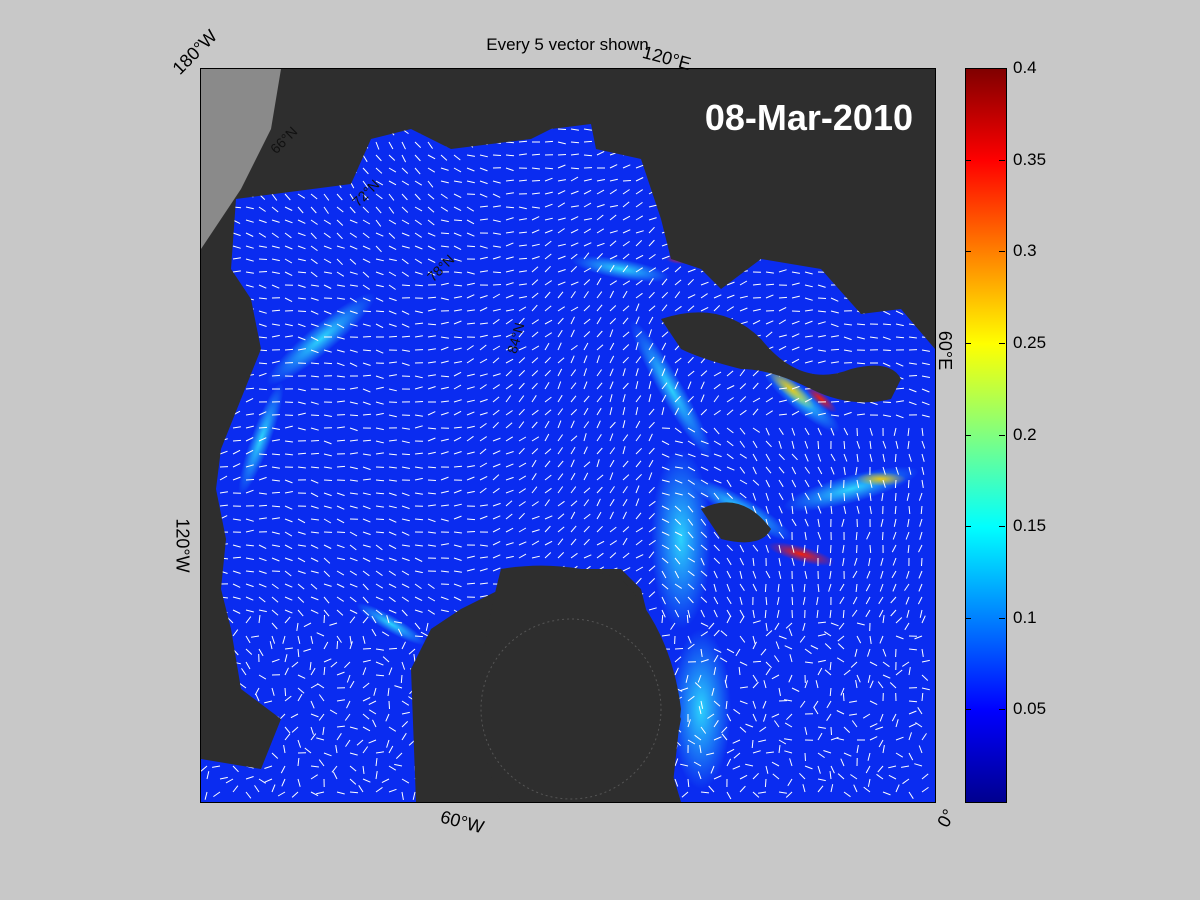 The width and height of the screenshot is (1200, 900). What do you see at coordinates (1030, 526) in the screenshot?
I see `colorbar-tick-label: 0.15` at bounding box center [1030, 526].